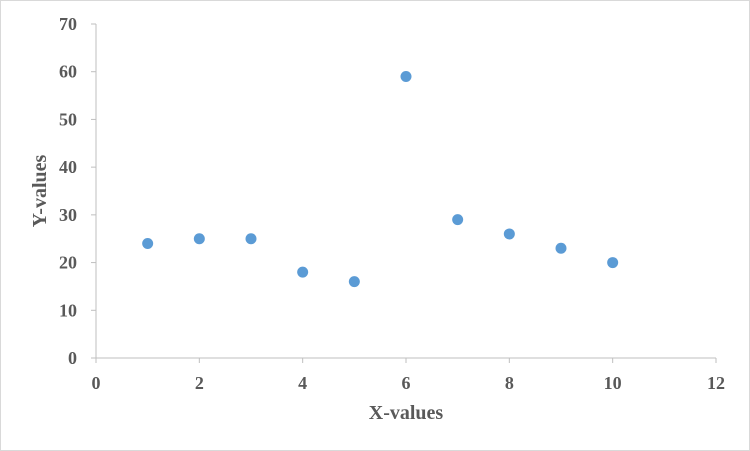  What do you see at coordinates (40, 190) in the screenshot?
I see `y-axis-title: Y-values` at bounding box center [40, 190].